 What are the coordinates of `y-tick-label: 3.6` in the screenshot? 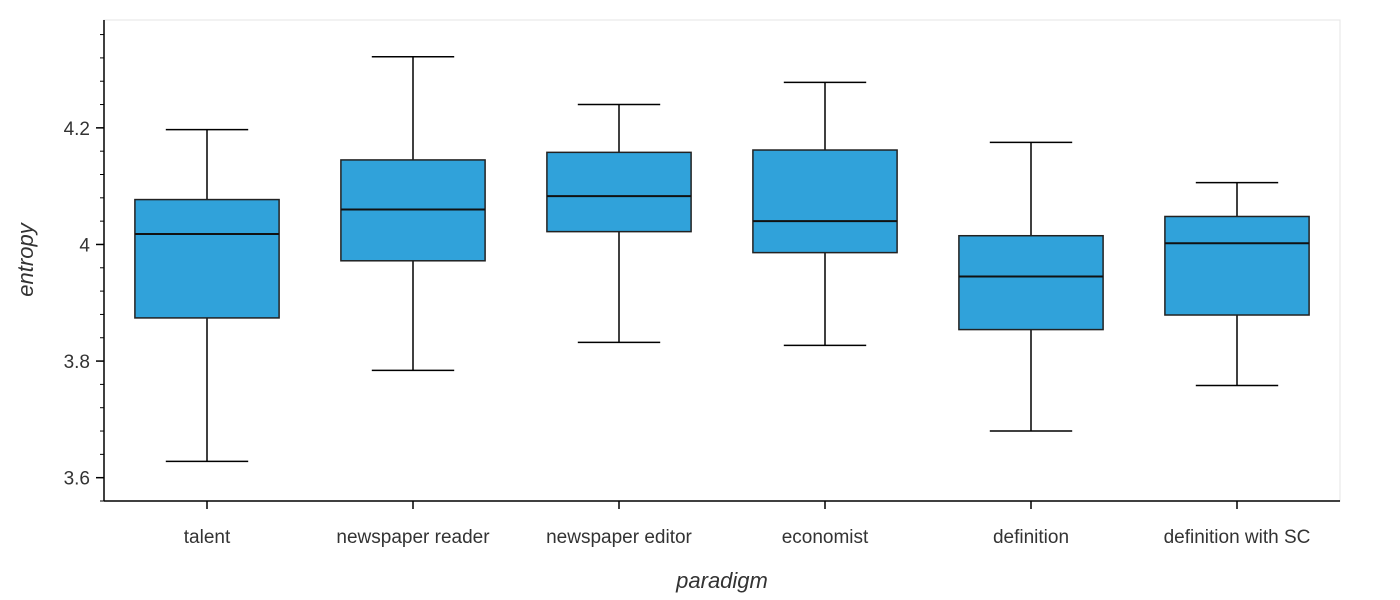 It's located at (77, 479).